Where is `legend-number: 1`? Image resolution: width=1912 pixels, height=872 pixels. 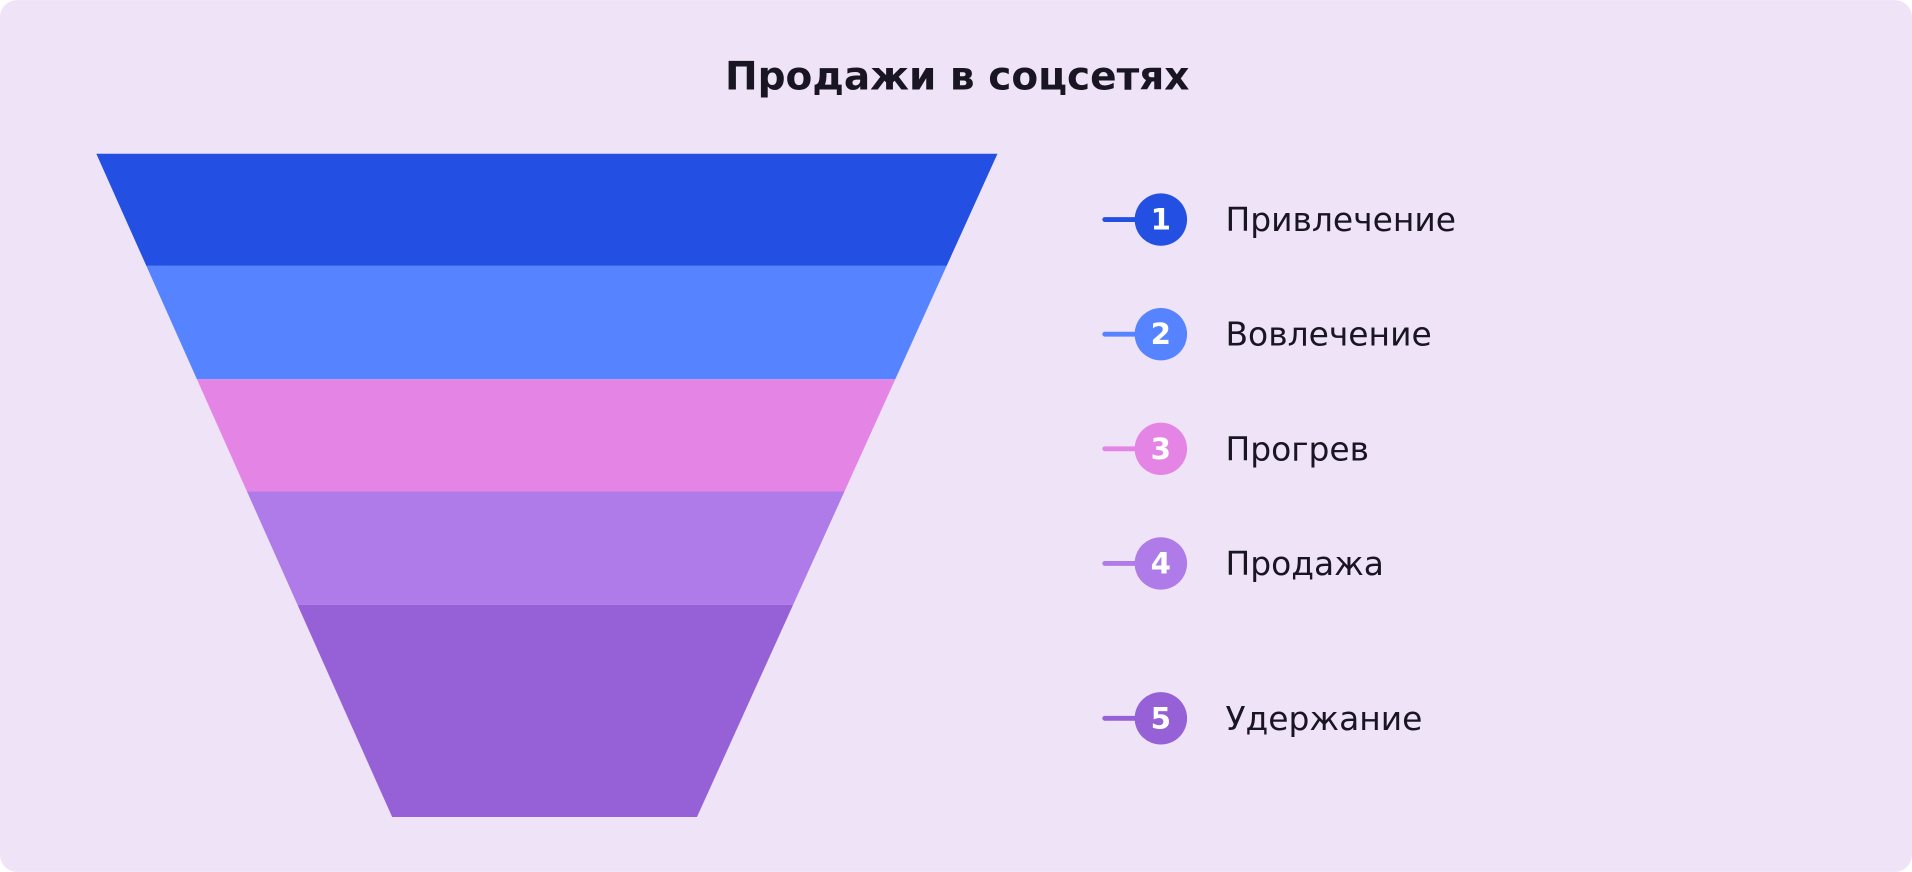
legend-number: 1 is located at coordinates (1161, 220).